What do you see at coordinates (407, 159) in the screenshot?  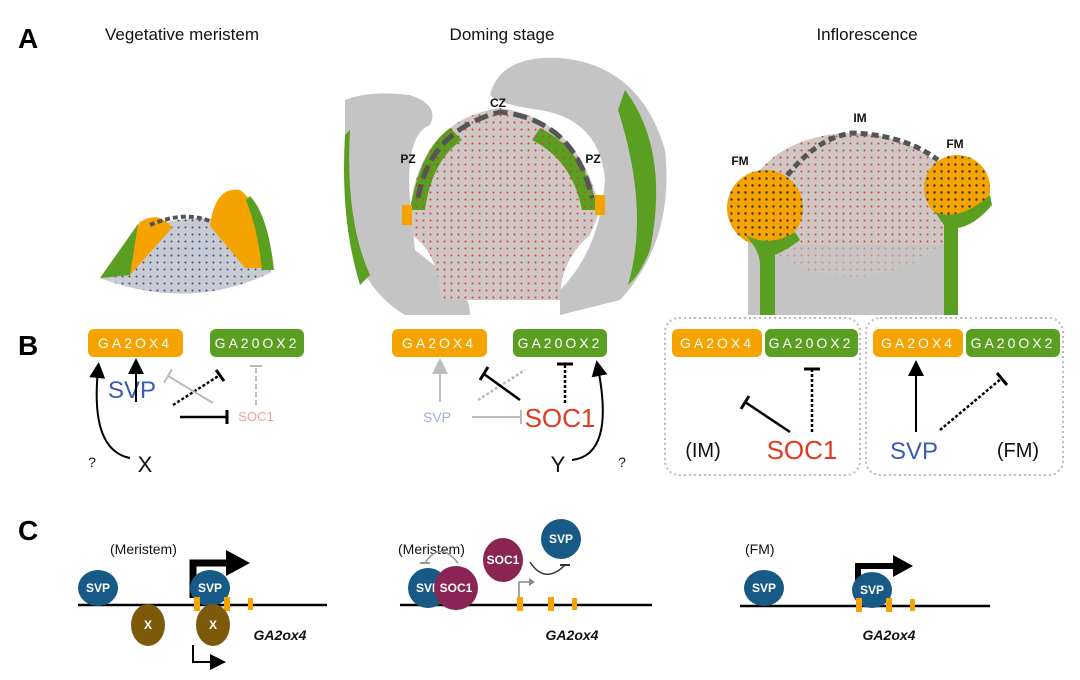 I see `label-pz-left: PZ` at bounding box center [407, 159].